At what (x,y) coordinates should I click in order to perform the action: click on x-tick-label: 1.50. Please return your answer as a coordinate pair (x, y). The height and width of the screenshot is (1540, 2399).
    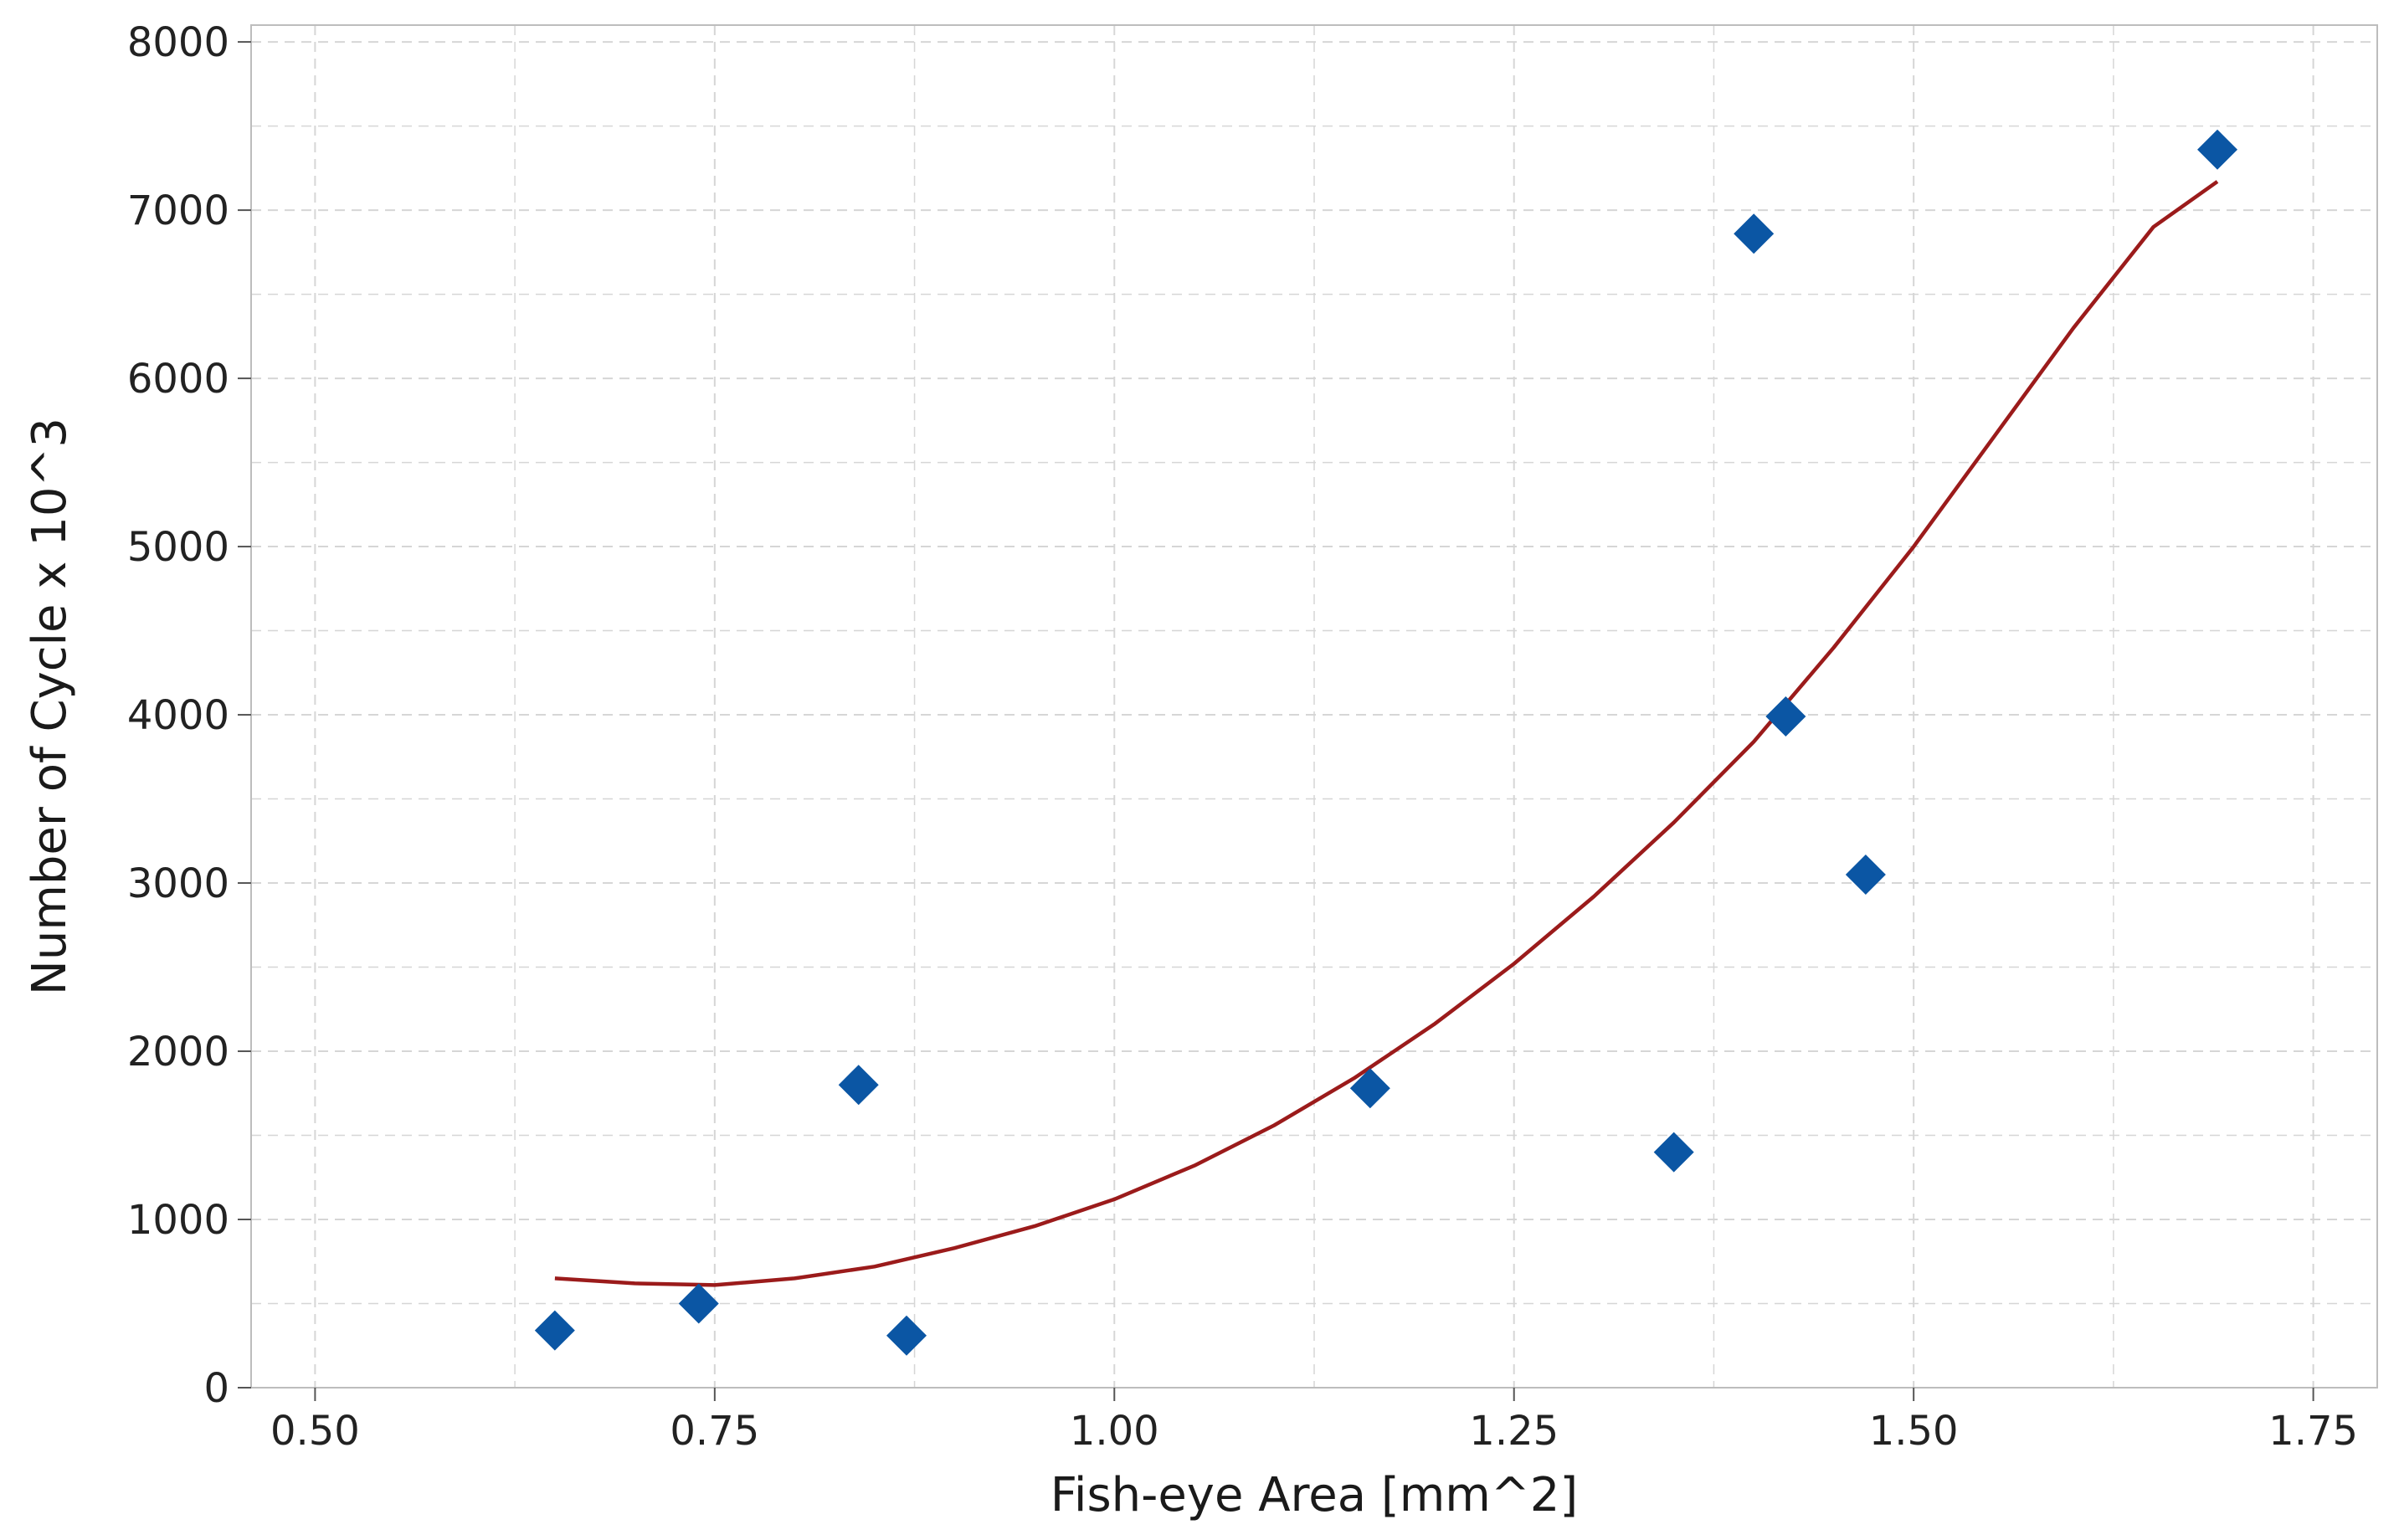
    Looking at the image, I should click on (1914, 1431).